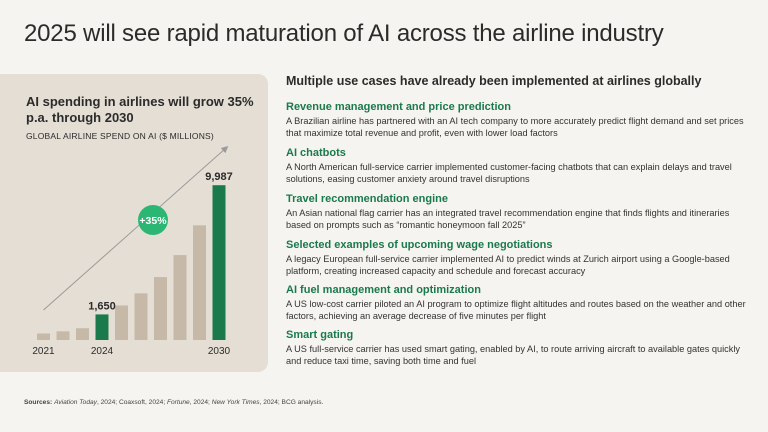 This screenshot has width=768, height=432. What do you see at coordinates (131, 402) in the screenshot?
I see `source-text: , 2024; Coaxsoft, 2024;` at bounding box center [131, 402].